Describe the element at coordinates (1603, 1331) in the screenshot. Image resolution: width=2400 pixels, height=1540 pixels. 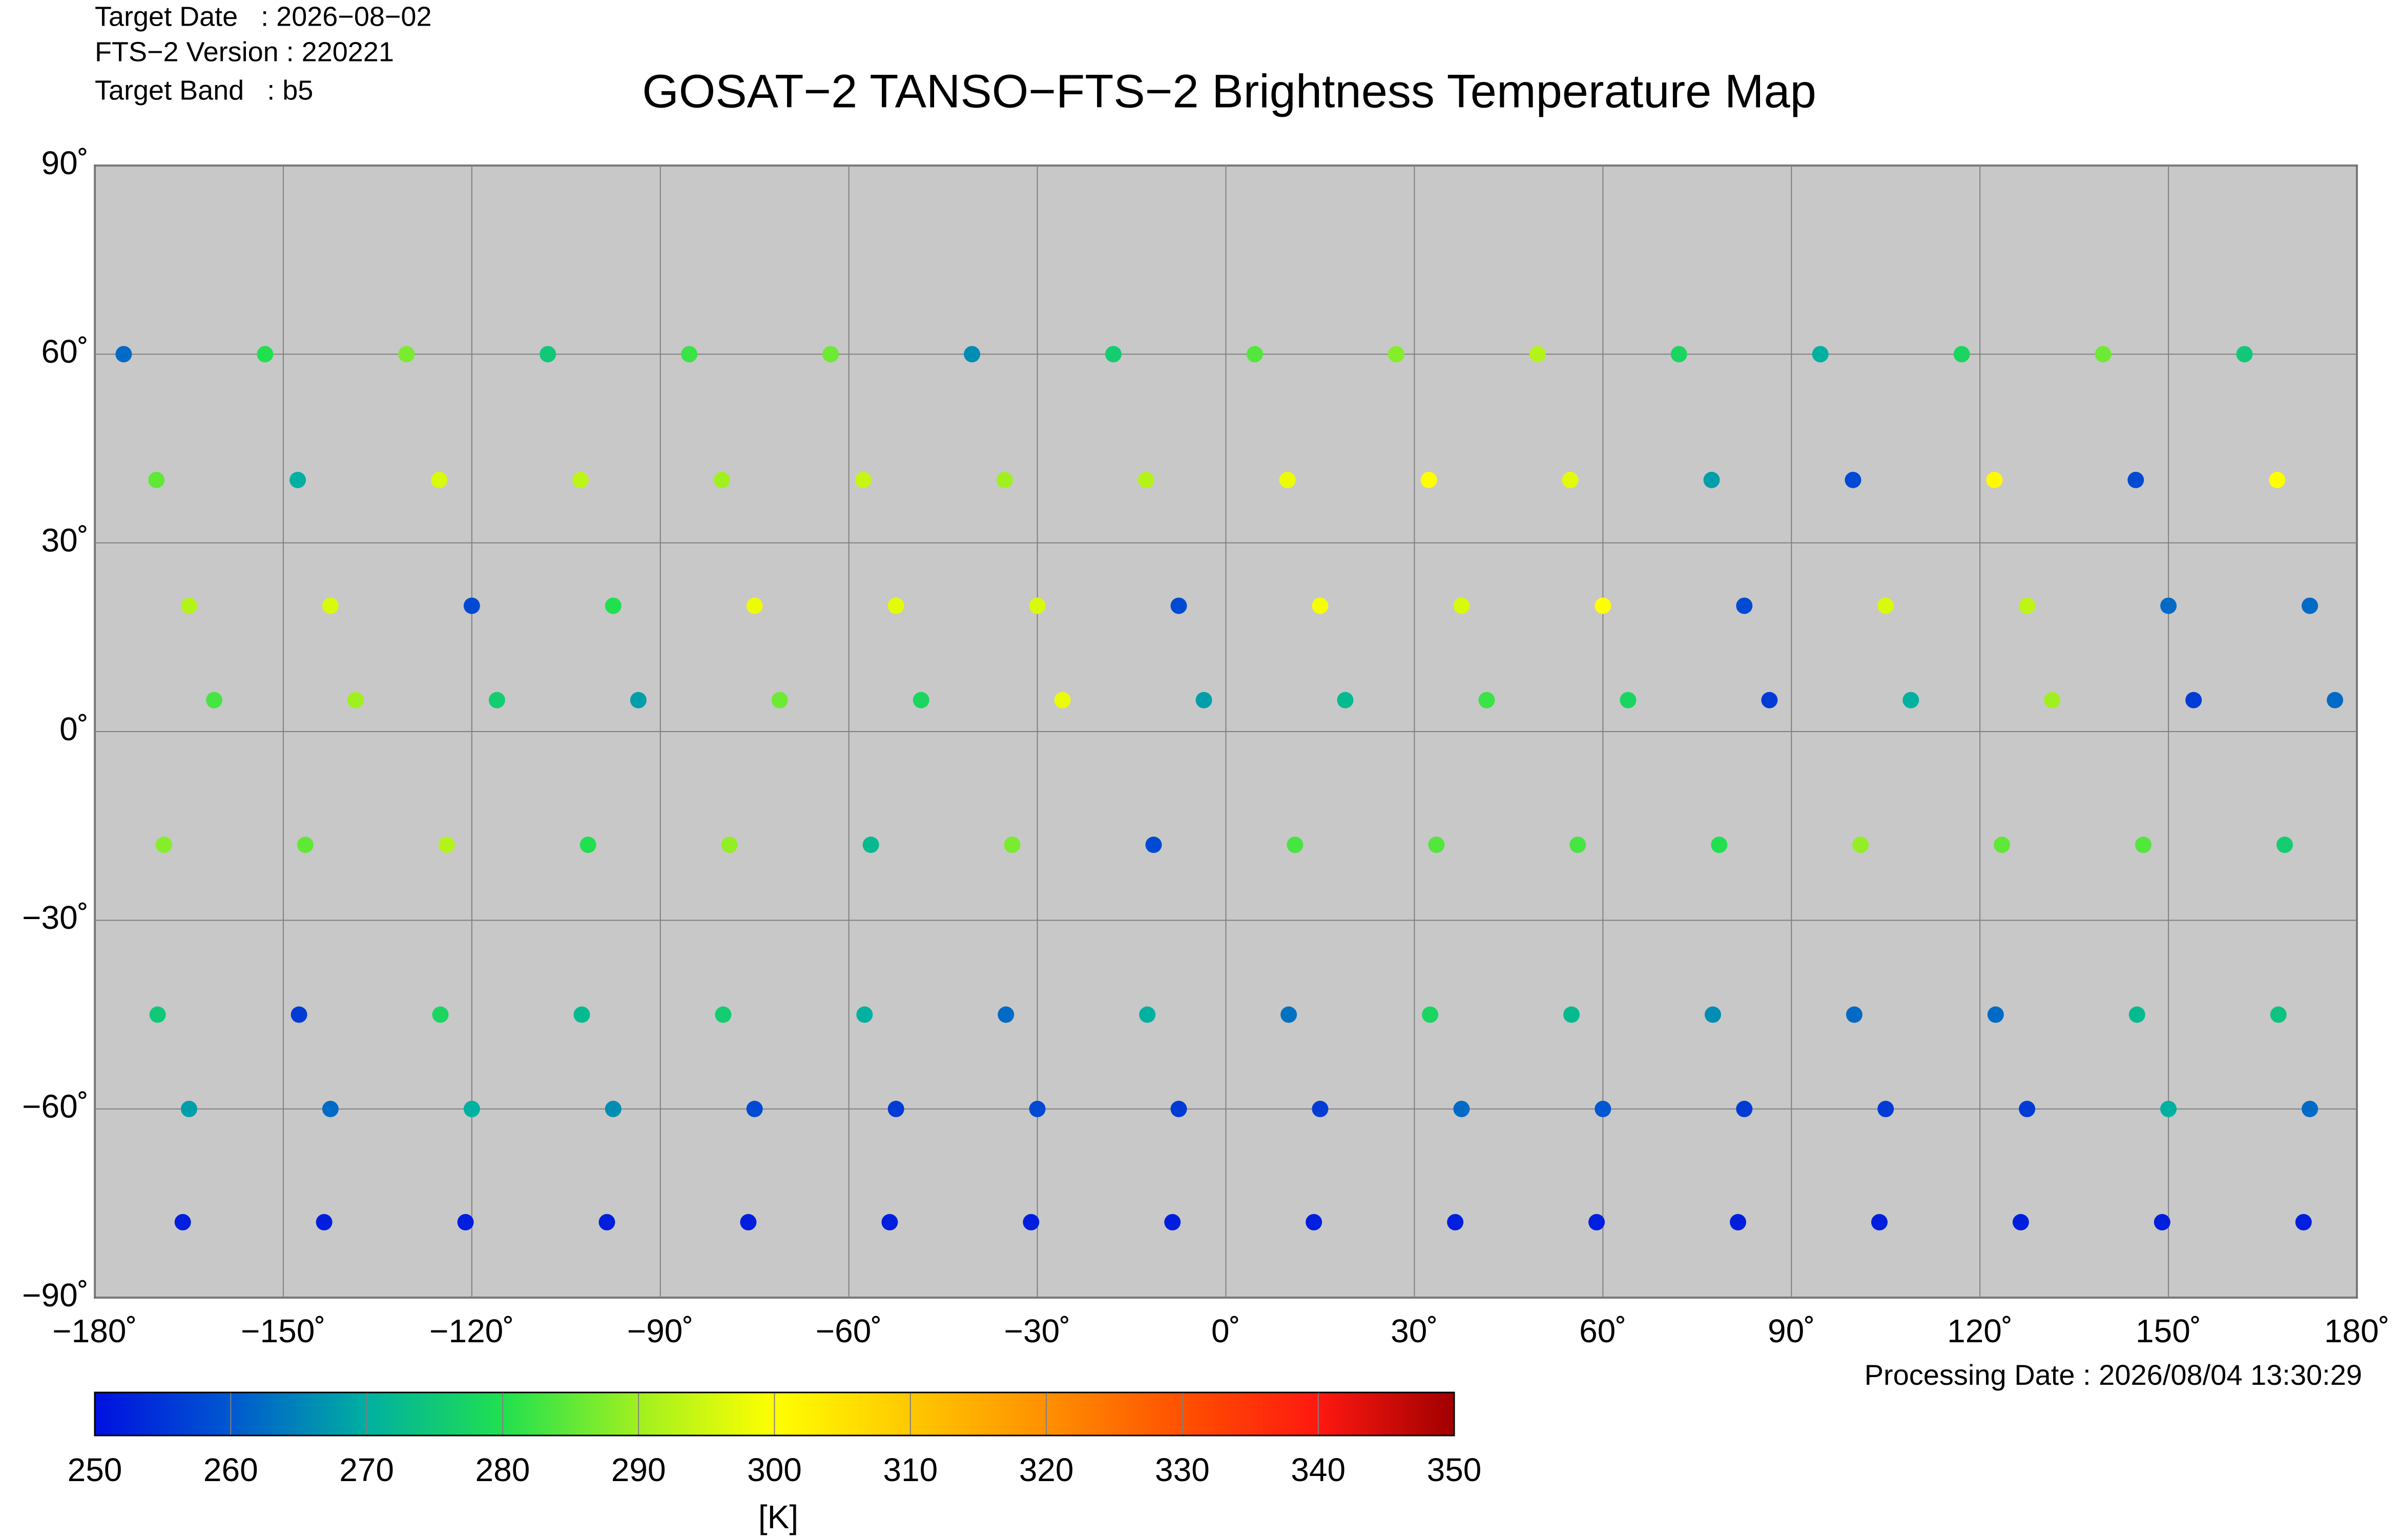
I see `x-tick-label: 60˚` at that location.